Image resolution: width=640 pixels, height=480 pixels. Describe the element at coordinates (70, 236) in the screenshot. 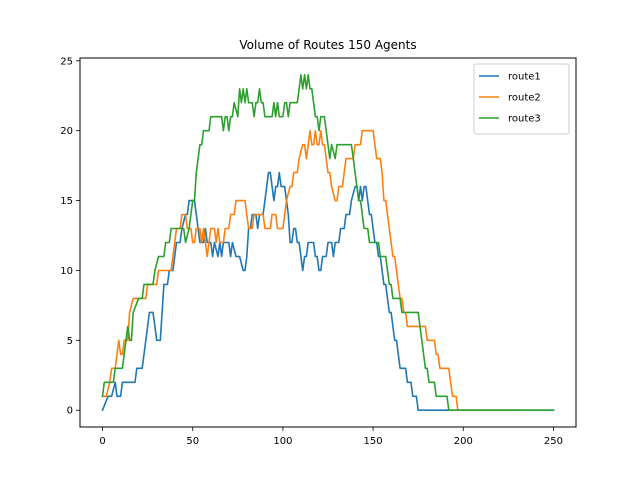

I see `y-axis: 0 5 10 15 20 25` at that location.